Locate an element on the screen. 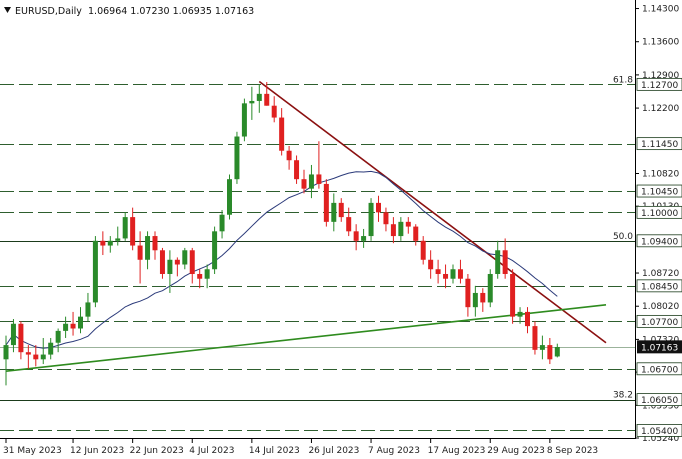 Image resolution: width=682 pixels, height=459 pixels. level-label-text: 1.08450 is located at coordinates (659, 287).